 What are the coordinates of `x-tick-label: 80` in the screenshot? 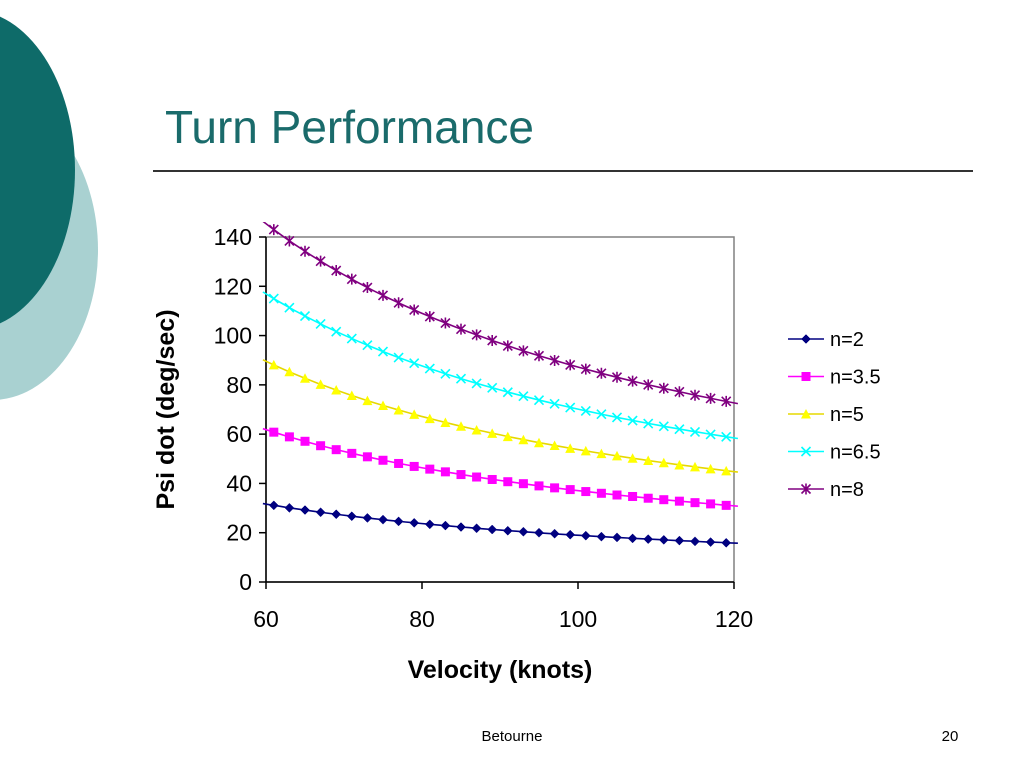 It's located at (422, 619).